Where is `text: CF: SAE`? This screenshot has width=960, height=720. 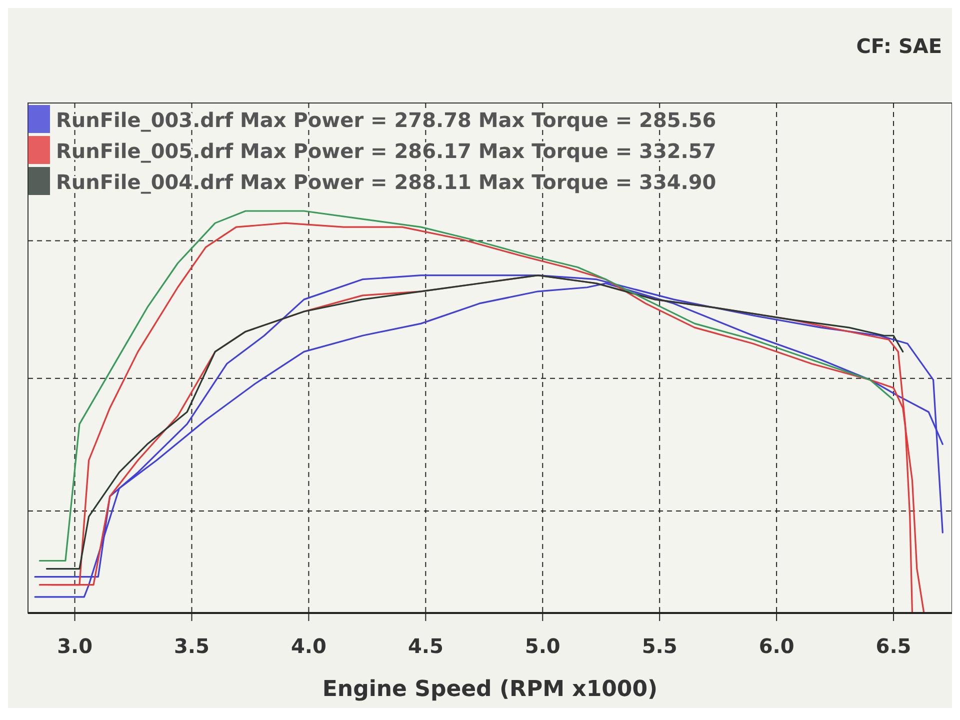
text: CF: SAE is located at coordinates (899, 46).